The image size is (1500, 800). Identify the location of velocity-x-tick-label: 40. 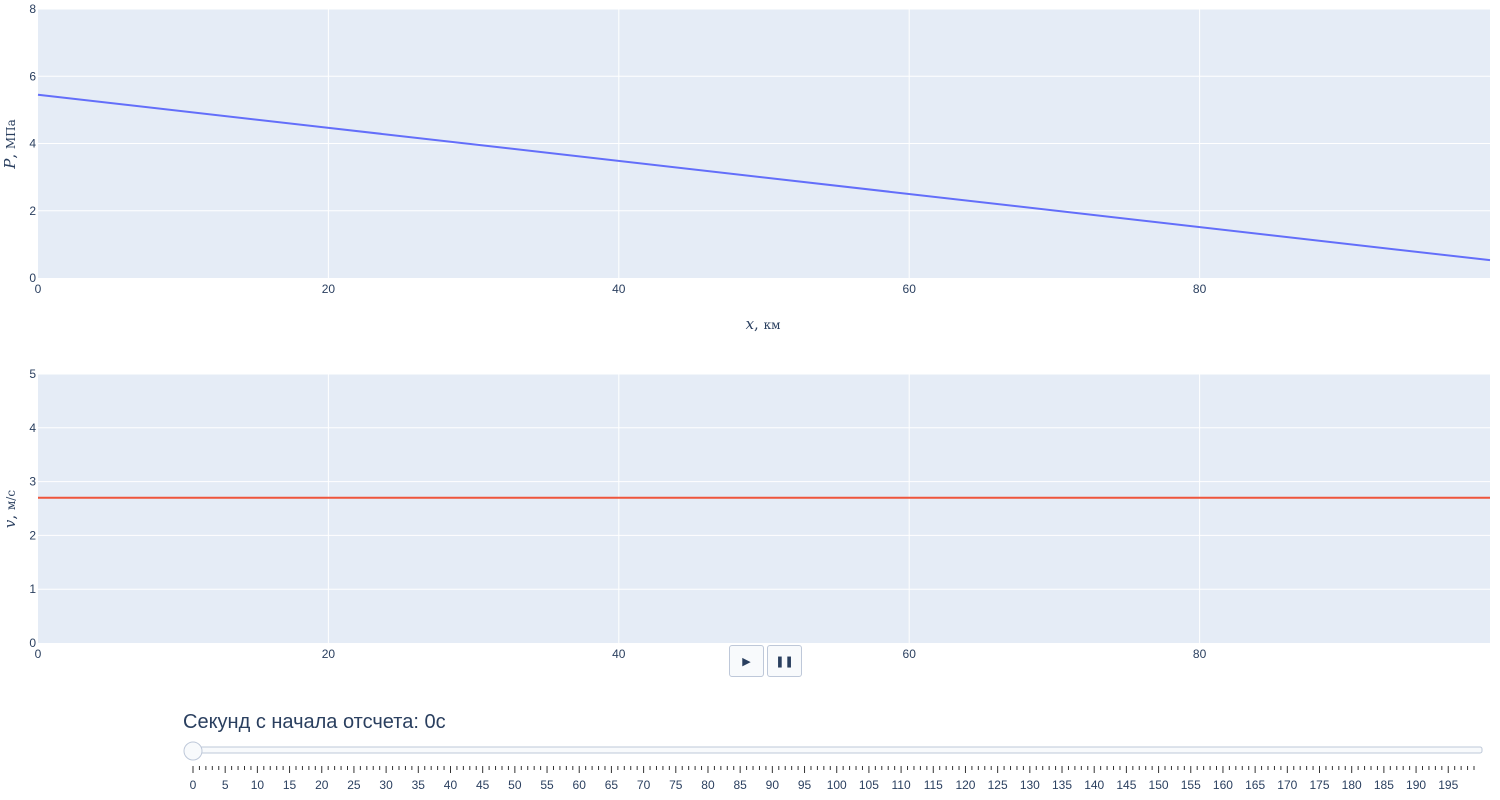
(619, 654).